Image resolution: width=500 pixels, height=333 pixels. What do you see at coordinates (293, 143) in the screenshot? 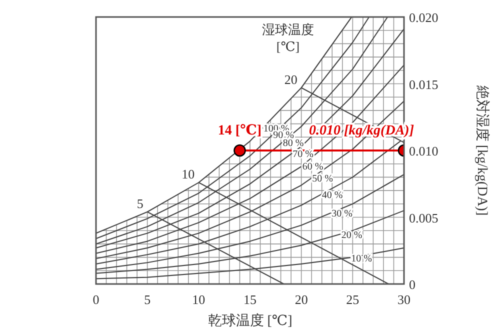
I see `series-label: 80 %` at bounding box center [293, 143].